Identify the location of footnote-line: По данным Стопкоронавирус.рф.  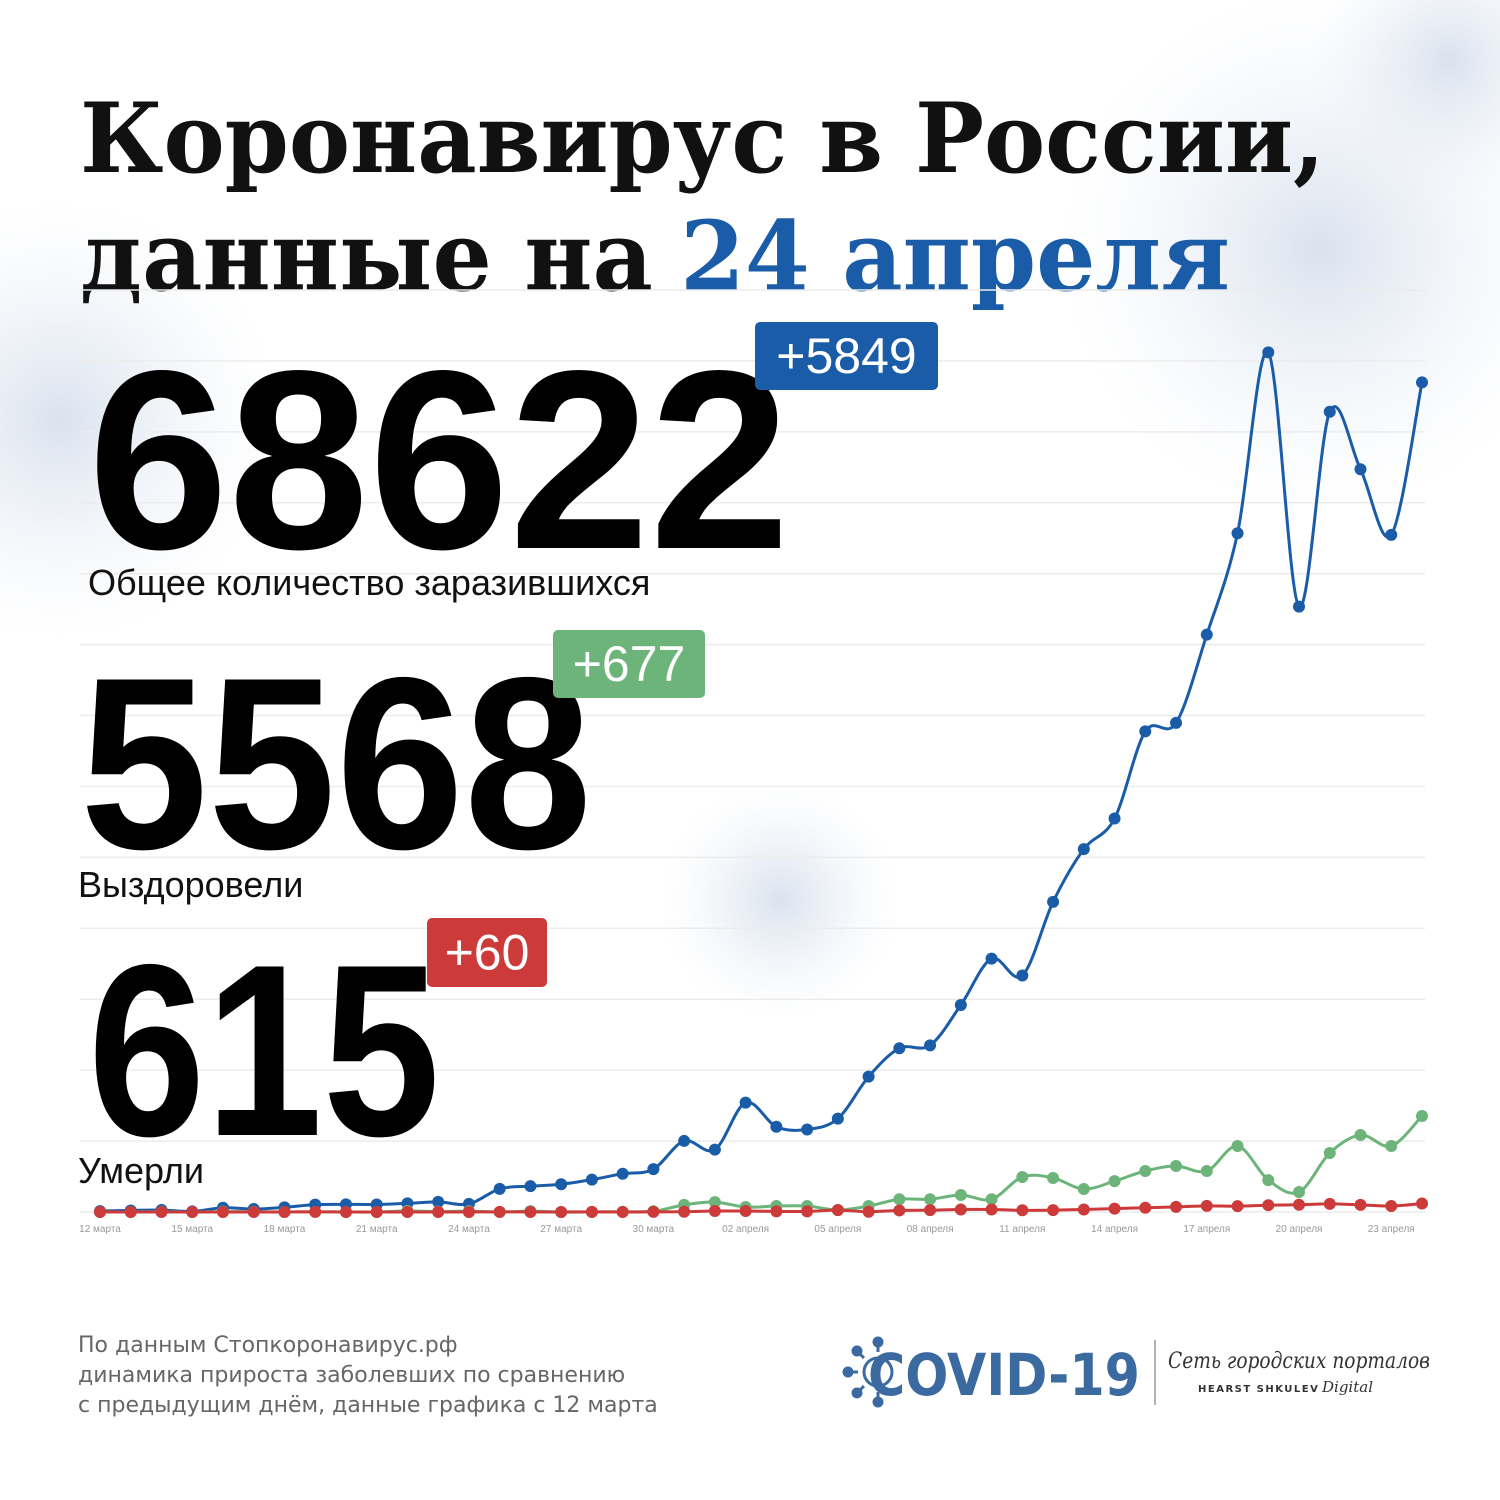
(268, 1345).